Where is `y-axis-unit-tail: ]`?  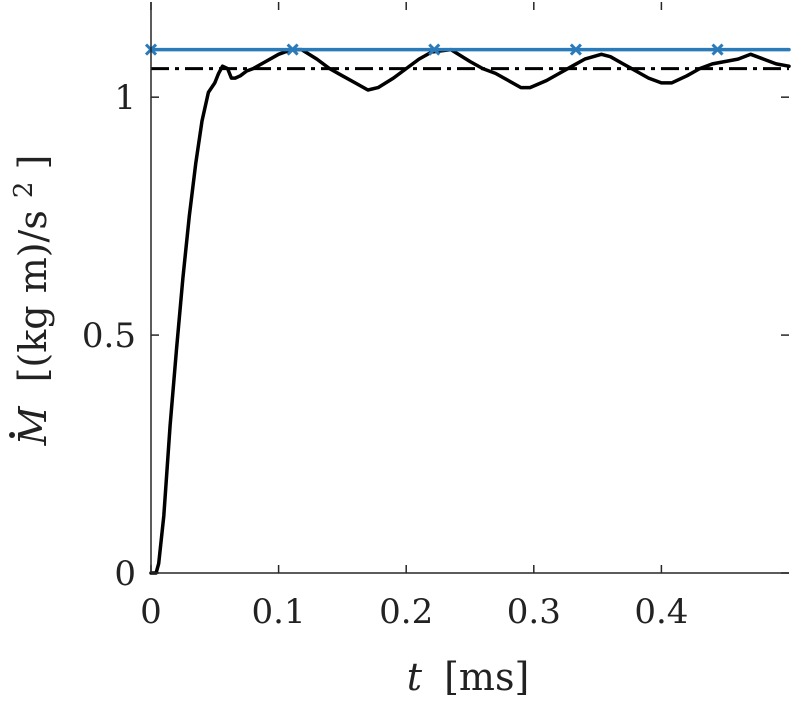 y-axis-unit-tail: ] is located at coordinates (33, 162).